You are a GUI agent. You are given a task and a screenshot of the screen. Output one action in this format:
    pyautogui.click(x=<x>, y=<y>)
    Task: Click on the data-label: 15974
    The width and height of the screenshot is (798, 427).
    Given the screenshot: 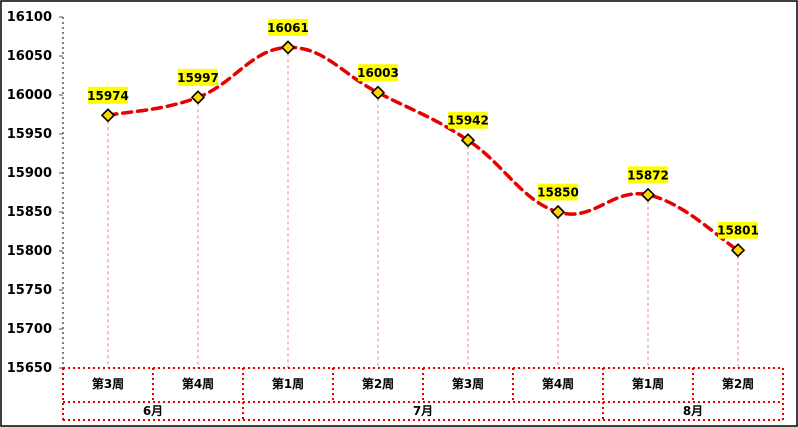 What is the action you would take?
    pyautogui.click(x=108, y=96)
    